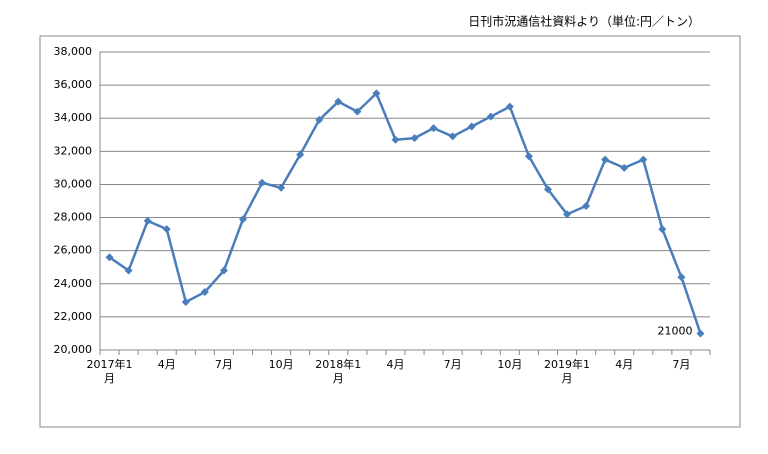 This screenshot has height=454, width=768. What do you see at coordinates (73, 349) in the screenshot?
I see `y-tick-label: 20,000` at bounding box center [73, 349].